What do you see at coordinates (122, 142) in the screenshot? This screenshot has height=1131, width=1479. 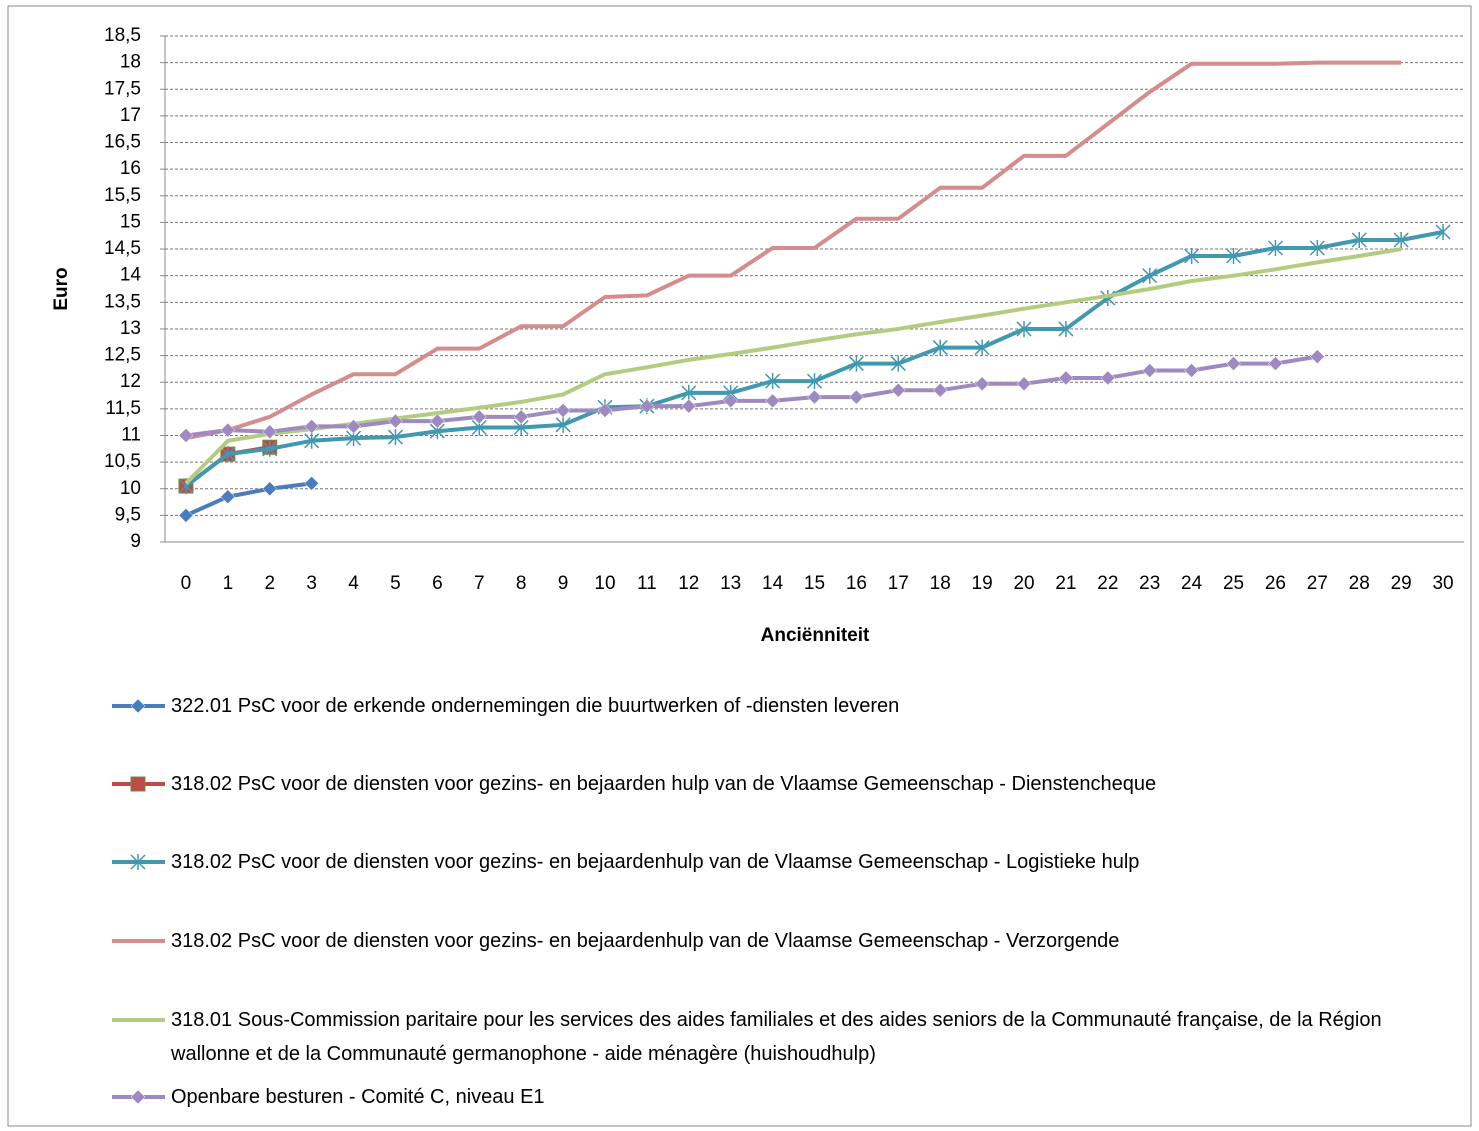 I see `y-tick-label: 16,5` at bounding box center [122, 142].